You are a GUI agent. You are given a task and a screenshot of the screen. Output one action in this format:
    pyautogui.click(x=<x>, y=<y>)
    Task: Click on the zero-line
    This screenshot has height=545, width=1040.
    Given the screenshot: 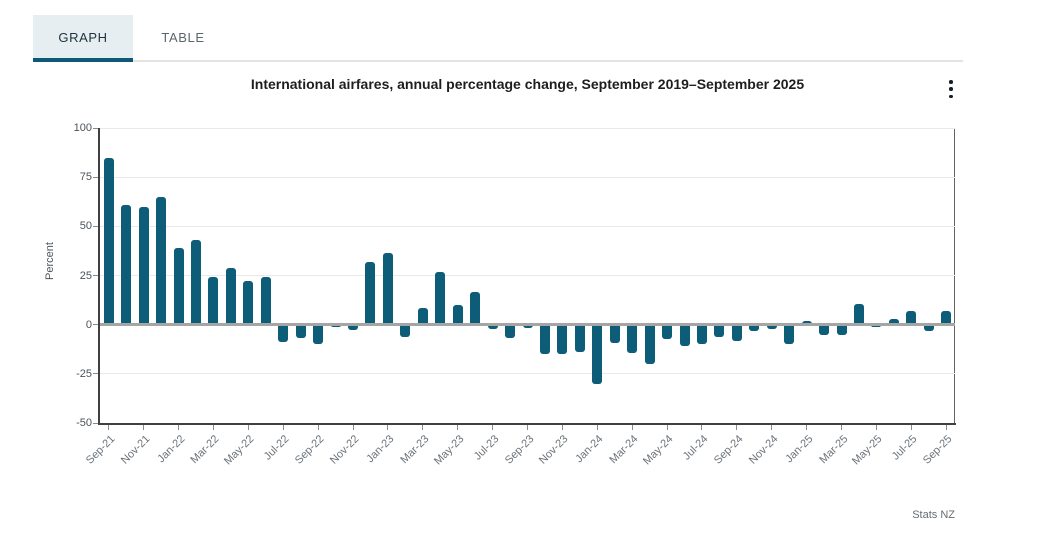 What is the action you would take?
    pyautogui.click(x=527, y=325)
    